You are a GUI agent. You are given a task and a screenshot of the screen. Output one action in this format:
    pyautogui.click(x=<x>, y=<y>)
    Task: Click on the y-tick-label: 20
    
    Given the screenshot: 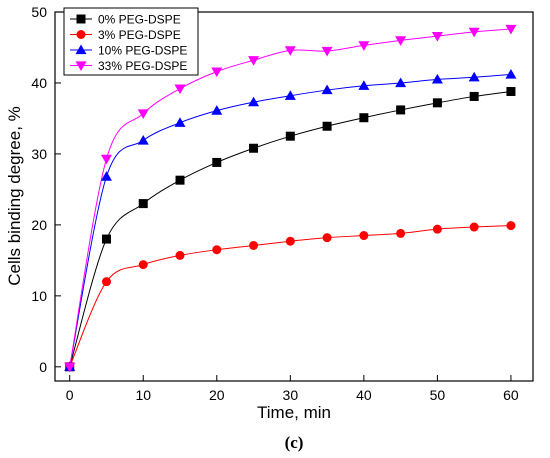 What is the action you would take?
    pyautogui.click(x=39, y=225)
    